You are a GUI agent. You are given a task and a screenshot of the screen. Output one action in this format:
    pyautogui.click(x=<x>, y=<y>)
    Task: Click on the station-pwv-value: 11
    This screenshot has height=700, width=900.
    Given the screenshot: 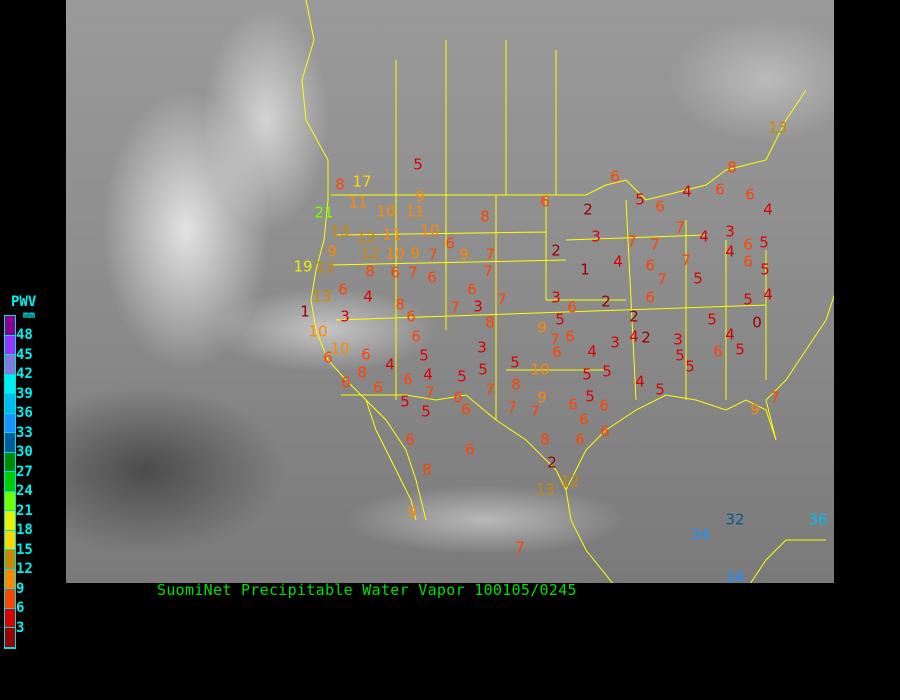 What is the action you would take?
    pyautogui.click(x=415, y=211)
    